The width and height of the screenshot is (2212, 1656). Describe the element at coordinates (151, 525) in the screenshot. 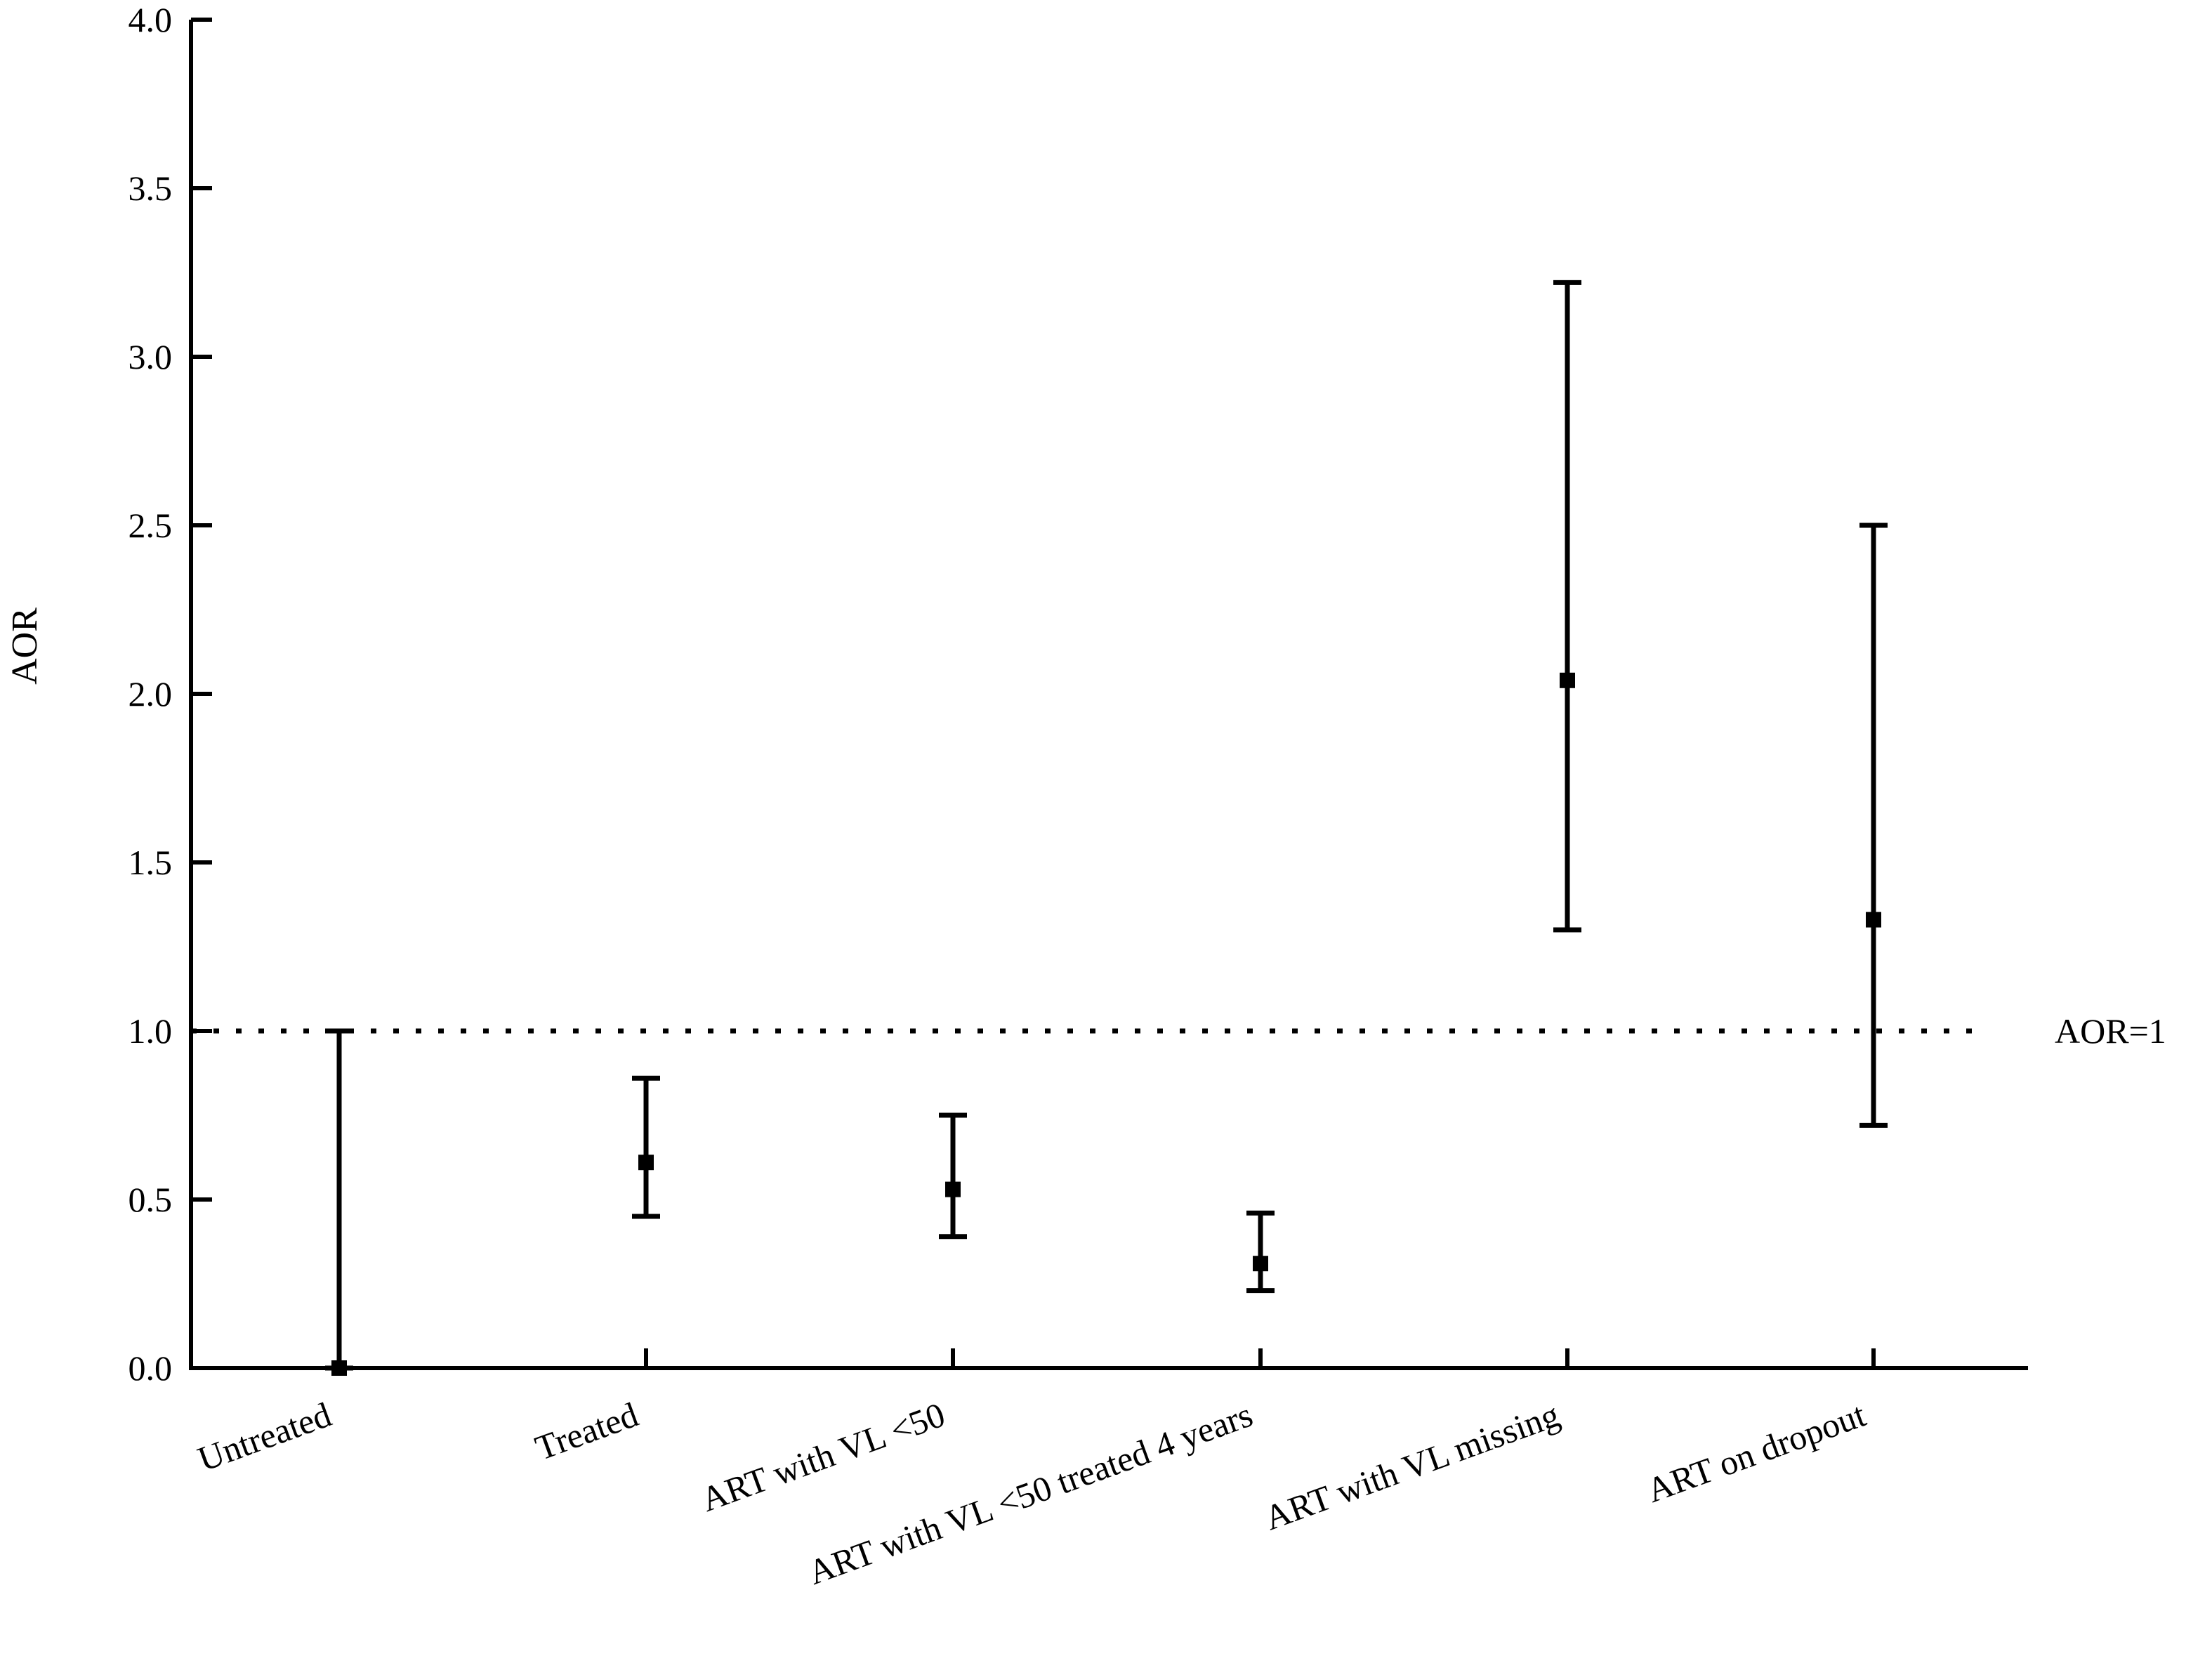

I see `y-tick-label: 2.5` at that location.